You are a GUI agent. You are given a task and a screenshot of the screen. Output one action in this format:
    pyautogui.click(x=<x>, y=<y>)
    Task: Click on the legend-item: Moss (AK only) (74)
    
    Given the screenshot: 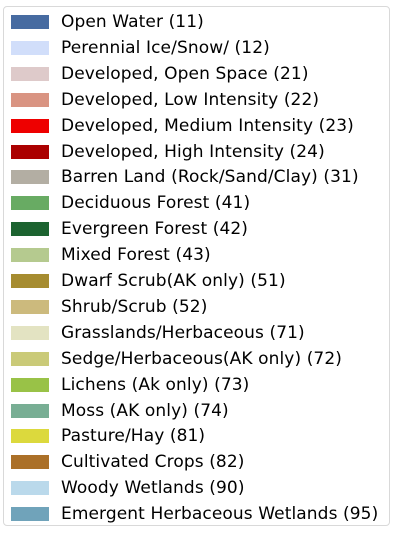 What is the action you would take?
    pyautogui.click(x=120, y=411)
    